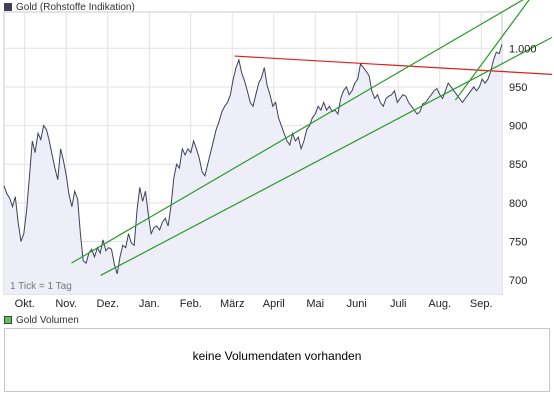 The width and height of the screenshot is (554, 405). I want to click on trendline-resistance, so click(393, 65).